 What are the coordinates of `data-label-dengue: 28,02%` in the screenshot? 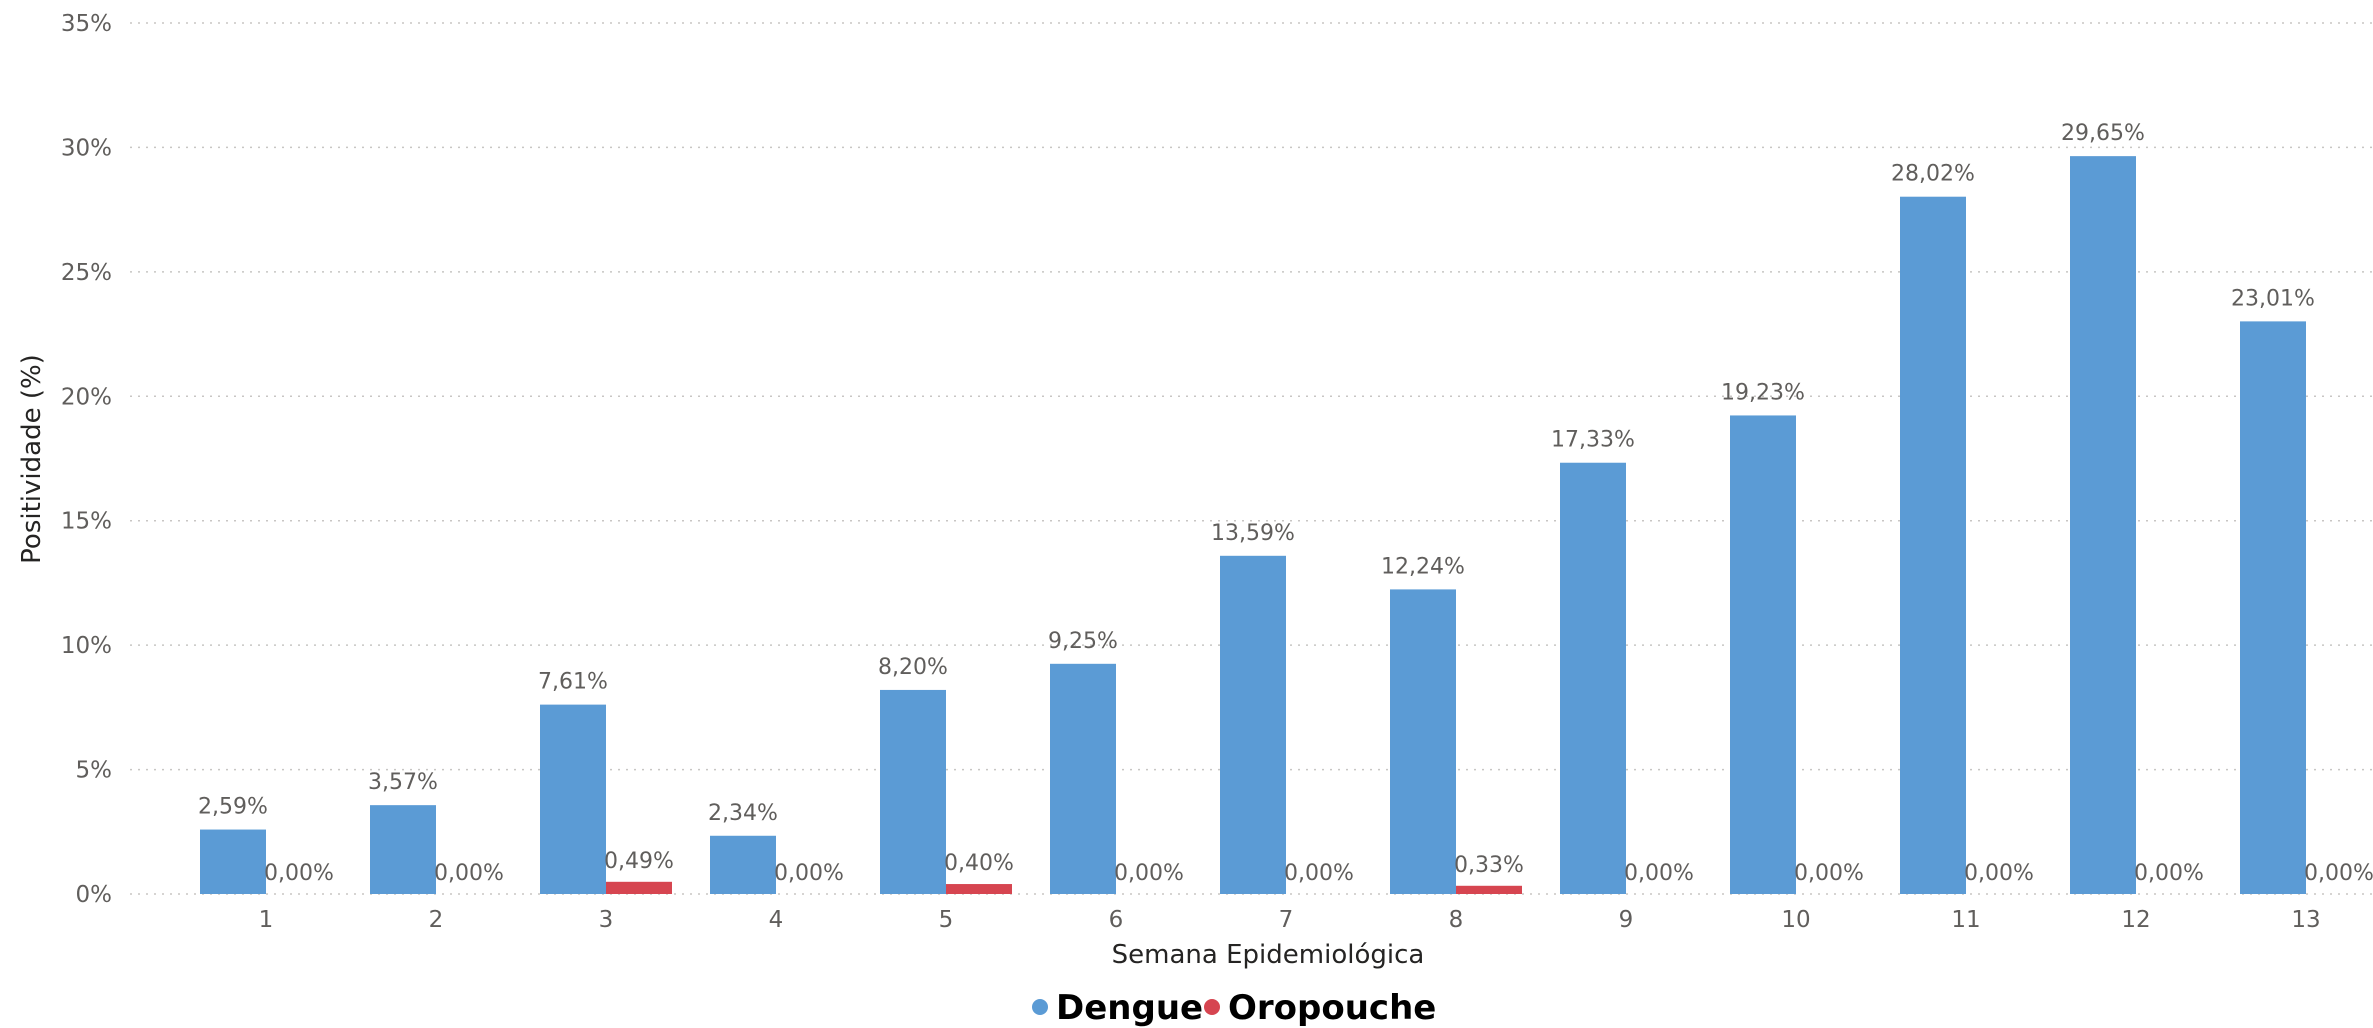 It's located at (1933, 174).